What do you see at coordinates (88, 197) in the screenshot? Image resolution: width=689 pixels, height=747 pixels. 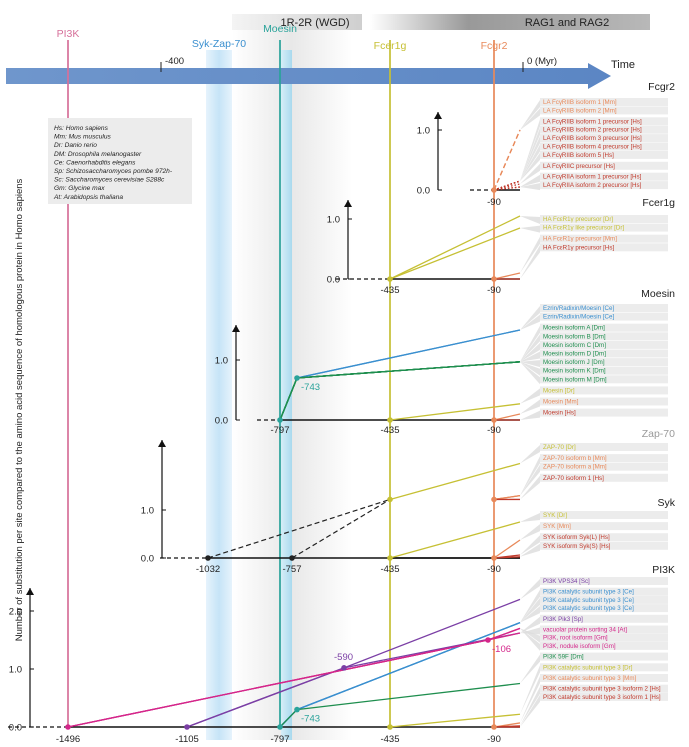 I see `legend-entry: At: Arabidopsis thaliana` at bounding box center [88, 197].